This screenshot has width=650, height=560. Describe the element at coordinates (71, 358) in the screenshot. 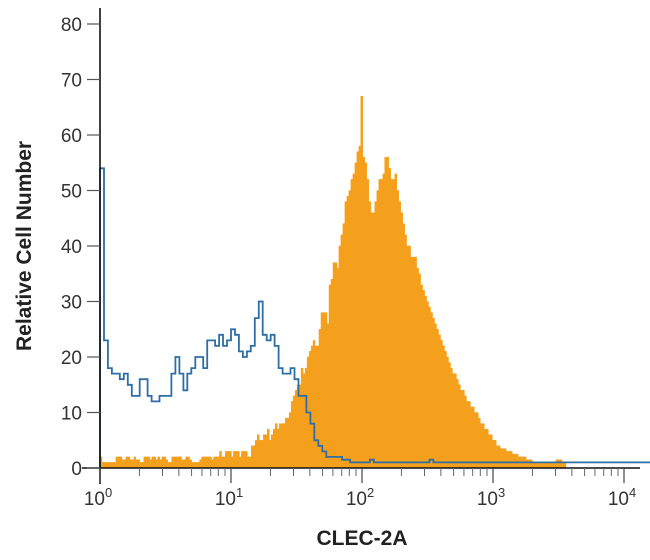

I see `y-tick-label: 20` at that location.